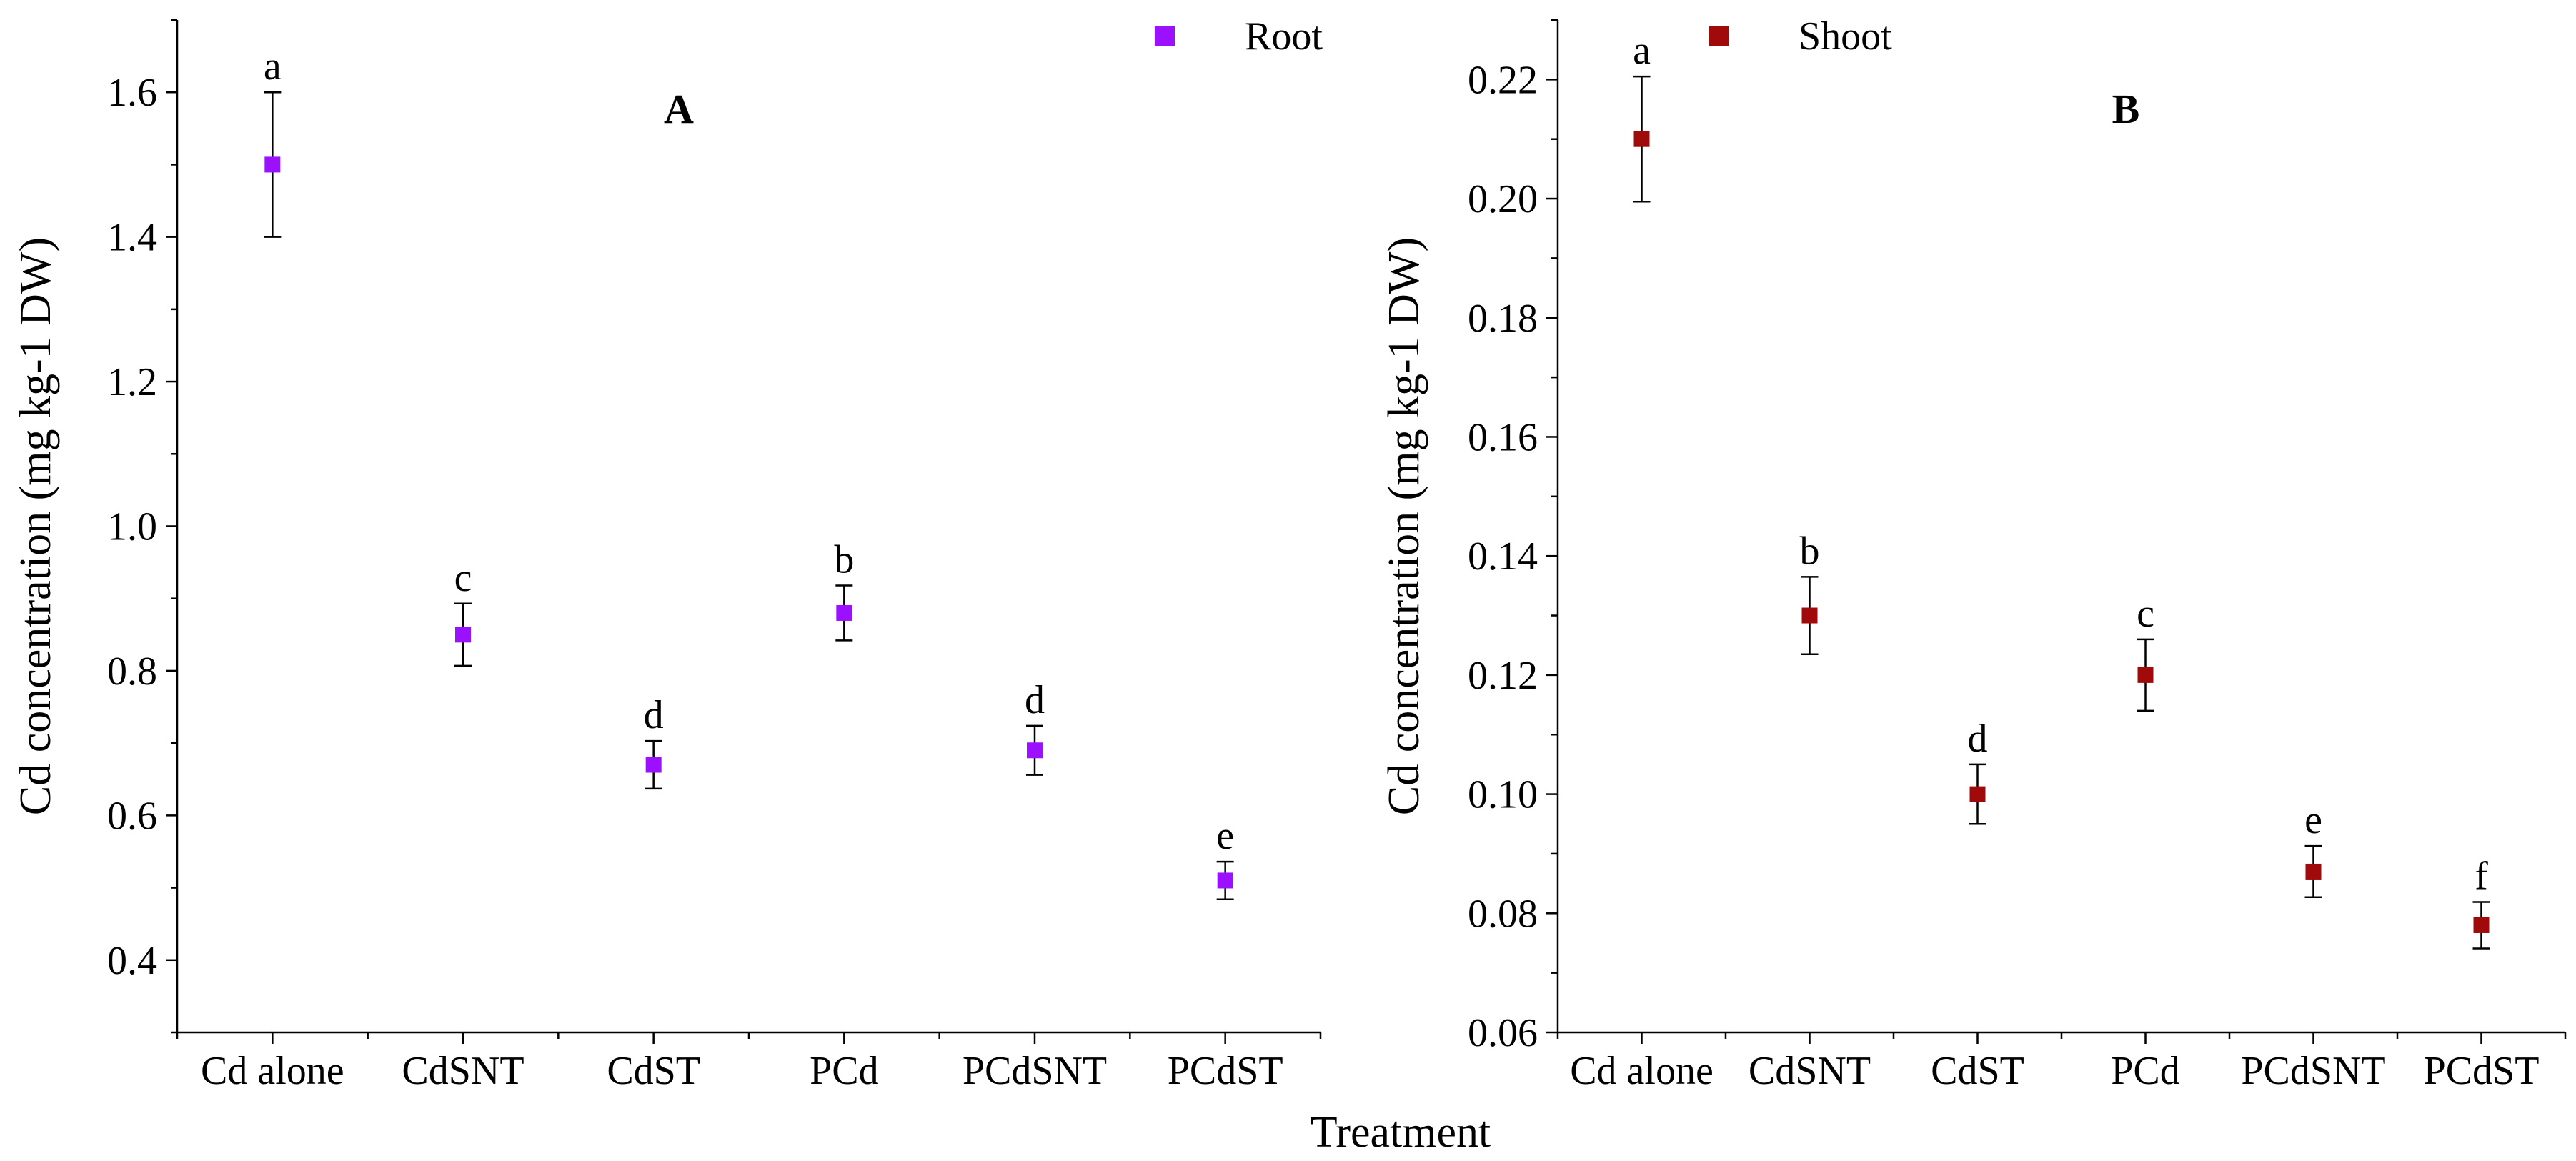  I want to click on y-tick-label: 0.6, so click(132, 816).